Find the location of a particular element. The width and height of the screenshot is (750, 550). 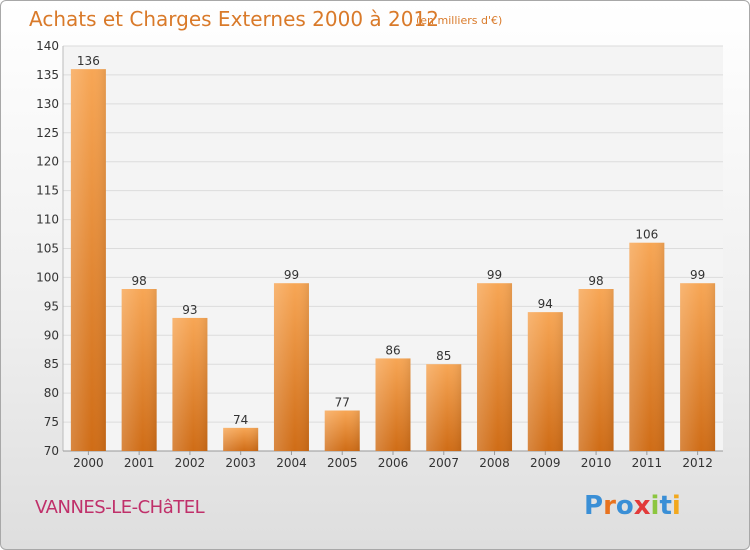

chart-subtitle: (en milliers d'€) is located at coordinates (459, 20).